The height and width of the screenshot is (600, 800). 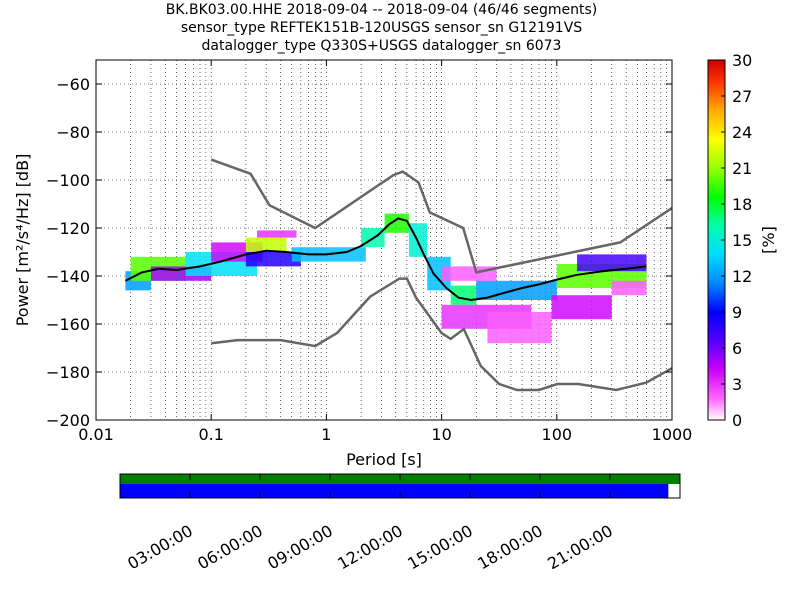 What do you see at coordinates (441, 434) in the screenshot?
I see `x-tick-label: 10` at bounding box center [441, 434].